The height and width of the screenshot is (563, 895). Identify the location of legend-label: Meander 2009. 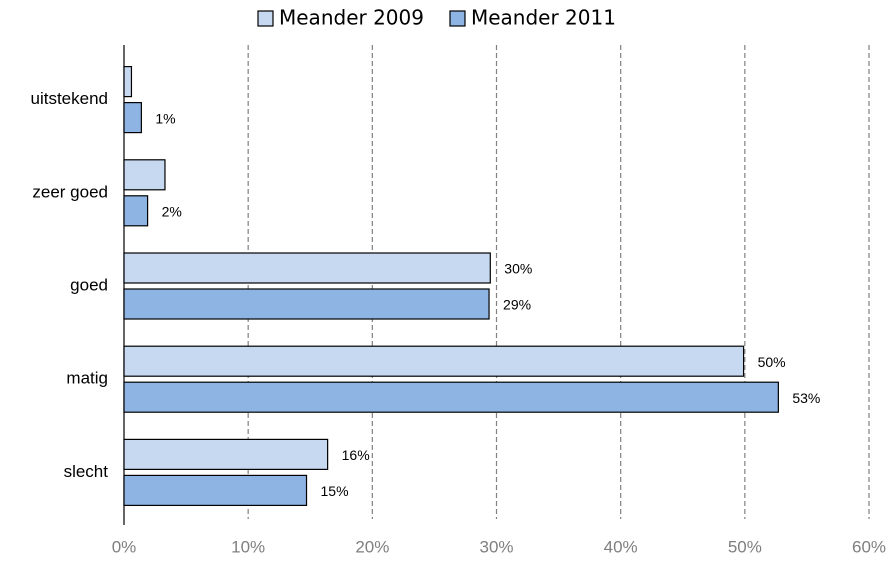
(351, 18).